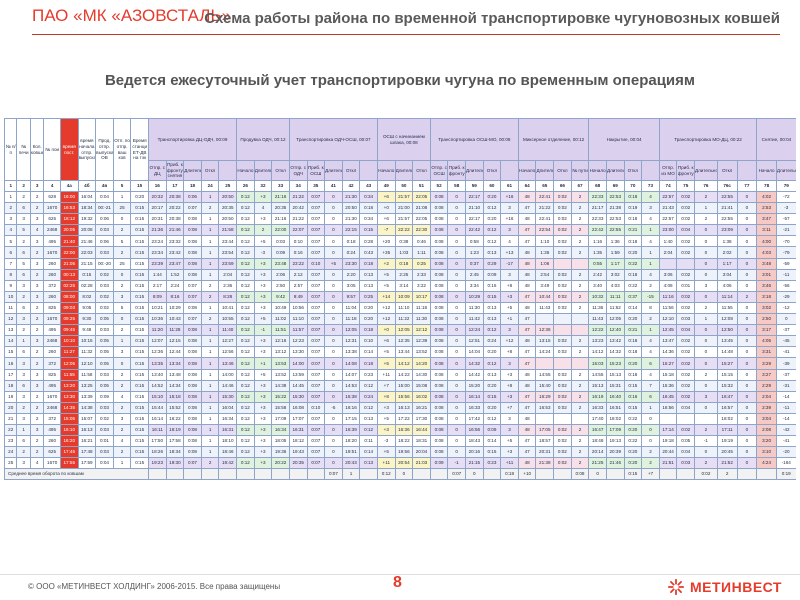 This screenshot has width=800, height=600. Describe the element at coordinates (298, 230) in the screenshot. I see `table-cell: 22:07` at that location.